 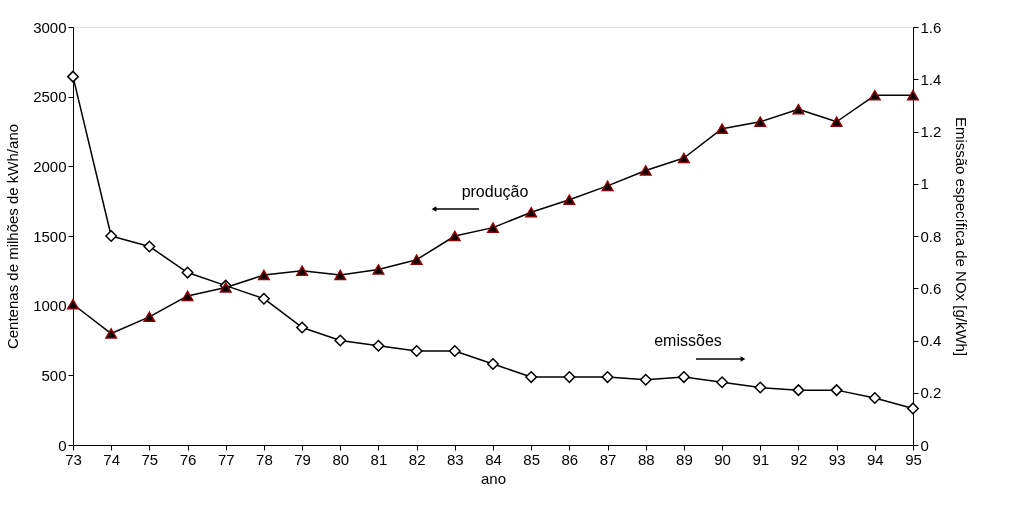 I want to click on y-tick-label: 3000, so click(x=50, y=27).